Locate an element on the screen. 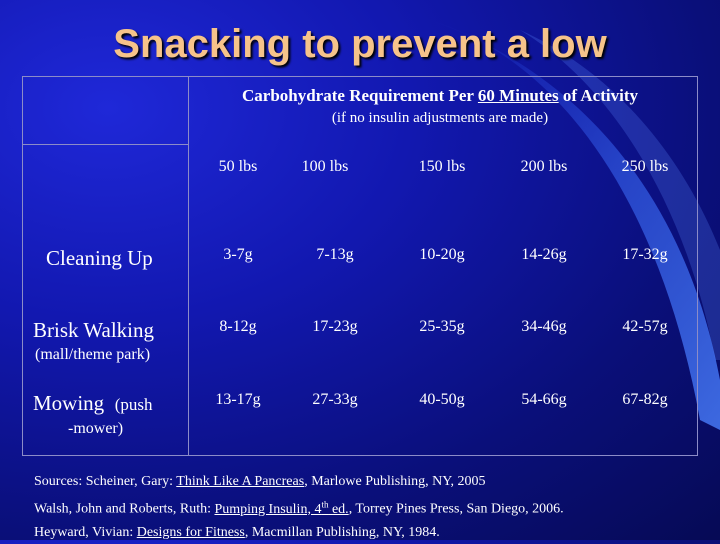 The image size is (720, 544). table-cell: 40-50g is located at coordinates (442, 399).